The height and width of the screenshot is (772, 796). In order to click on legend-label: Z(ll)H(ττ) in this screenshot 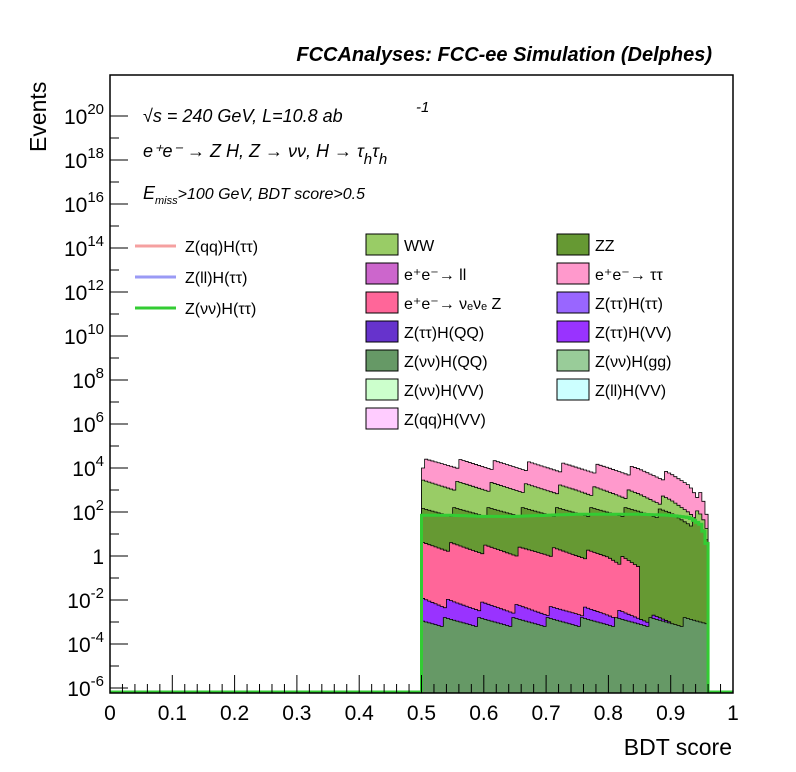, I will do `click(216, 278)`.